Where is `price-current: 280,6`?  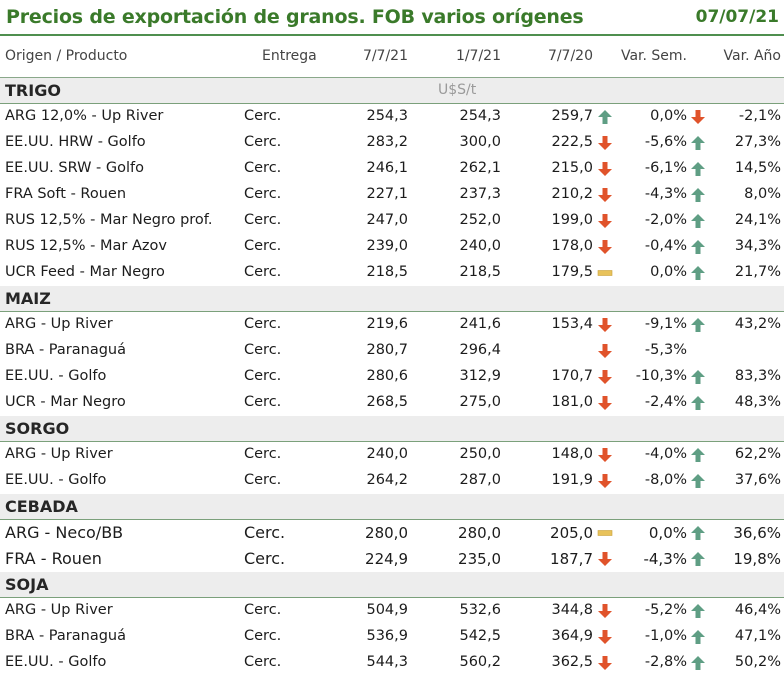 price-current: 280,6 is located at coordinates (387, 376).